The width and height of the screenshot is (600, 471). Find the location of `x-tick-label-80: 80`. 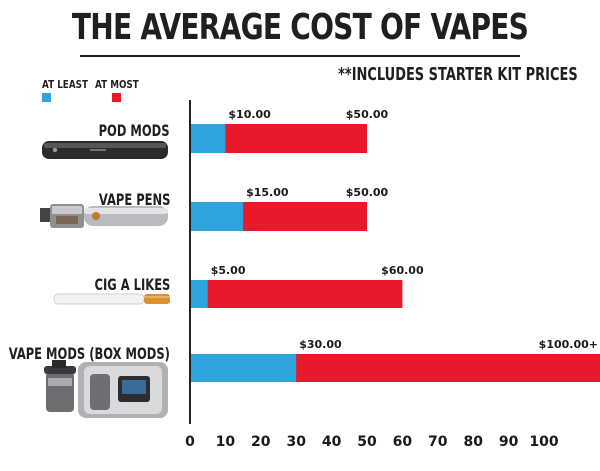

x-tick-label-80: 80 is located at coordinates (473, 442).